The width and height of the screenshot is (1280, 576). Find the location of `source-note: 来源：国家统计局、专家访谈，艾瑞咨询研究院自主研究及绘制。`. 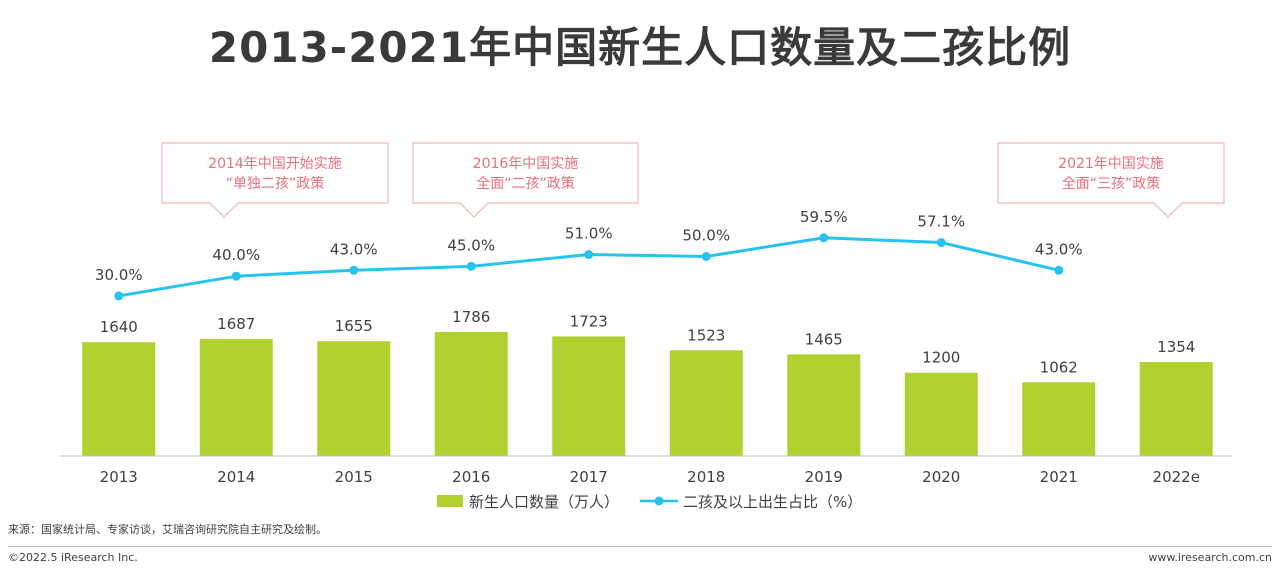

source-note: 来源：国家统计局、专家访谈，艾瑞咨询研究院自主研究及绘制。 is located at coordinates (167, 529).